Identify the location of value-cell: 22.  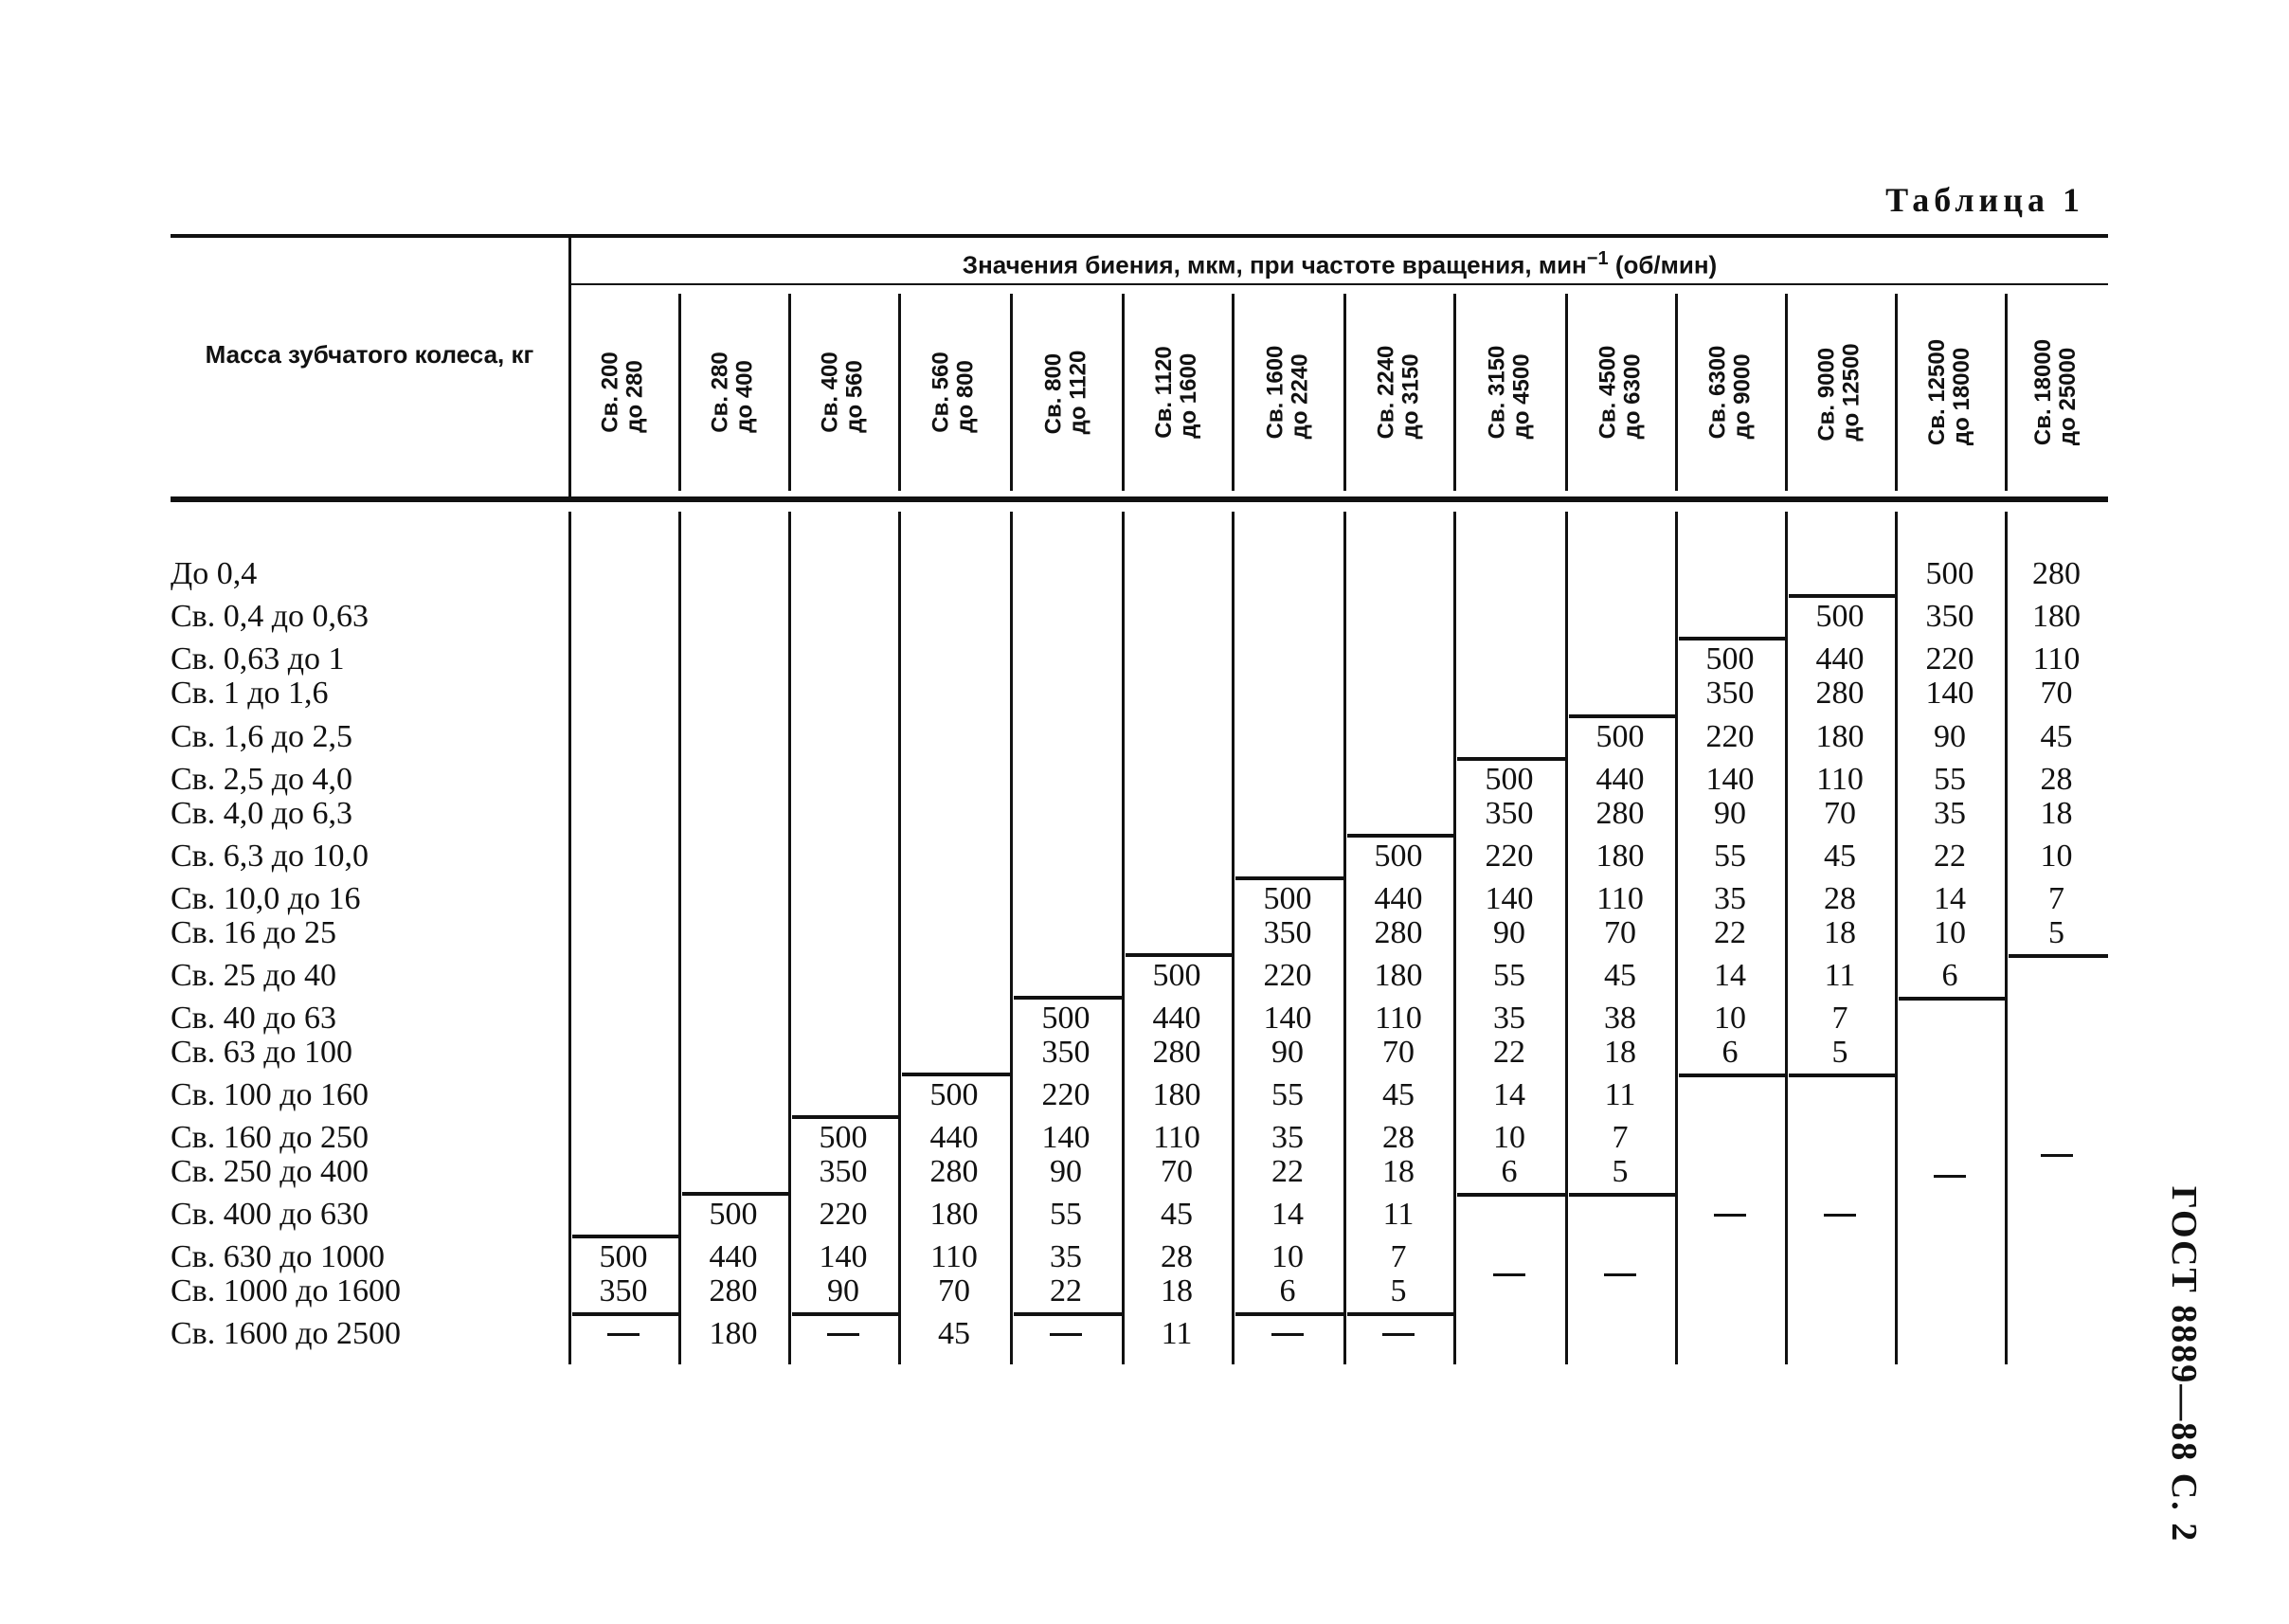
(1730, 932).